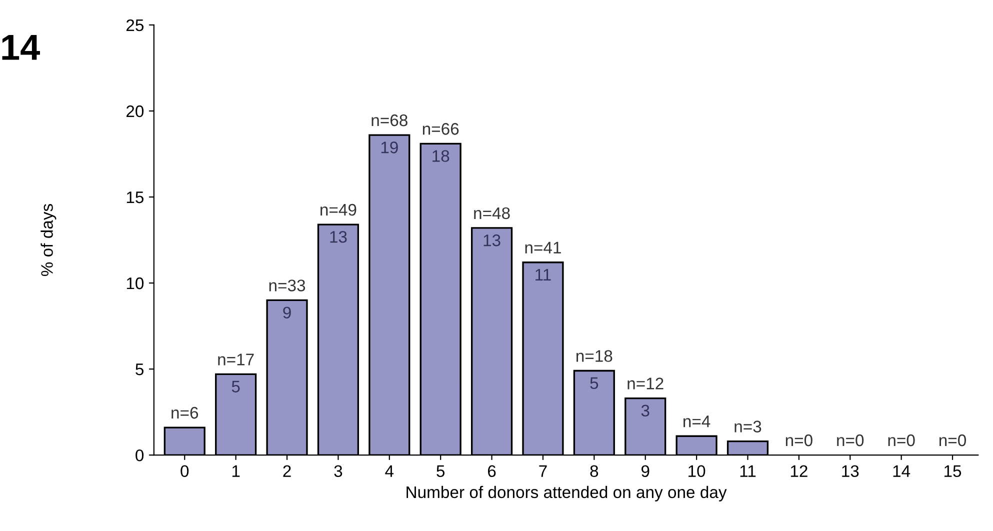 This screenshot has height=531, width=993. I want to click on x-tick-label: 15, so click(953, 471).